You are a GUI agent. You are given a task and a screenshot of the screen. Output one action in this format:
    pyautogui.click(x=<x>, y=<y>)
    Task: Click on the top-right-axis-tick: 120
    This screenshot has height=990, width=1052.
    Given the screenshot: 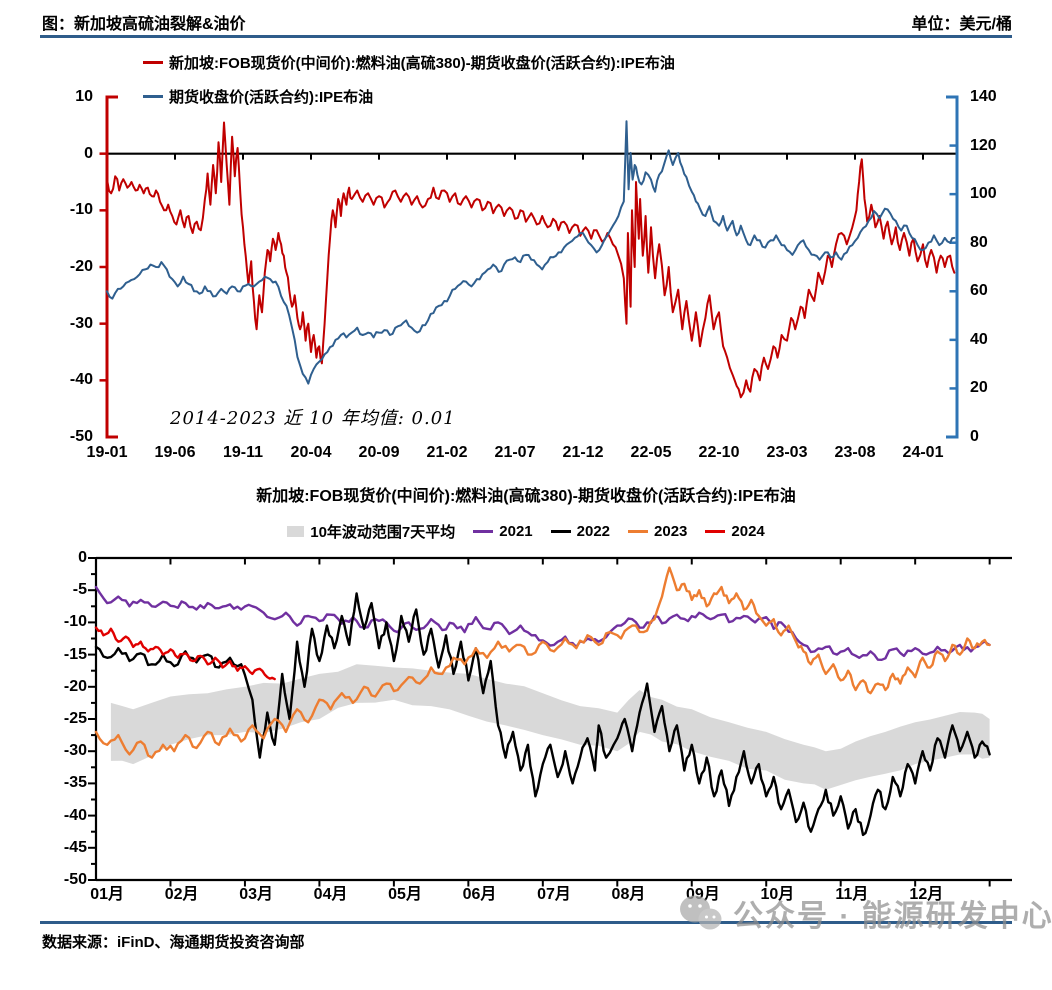 What is the action you would take?
    pyautogui.click(x=983, y=145)
    